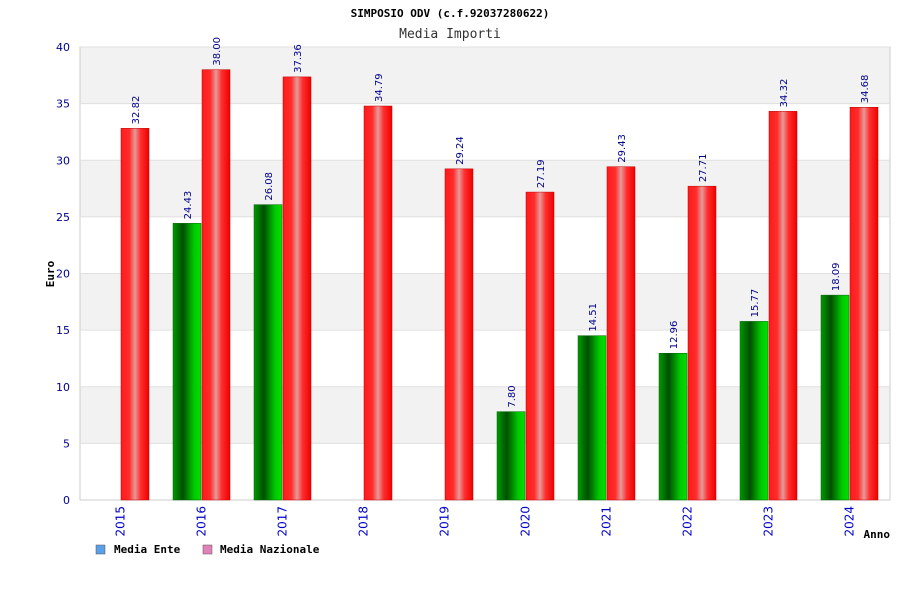 This screenshot has width=900, height=600. I want to click on x-tick-label: 2023, so click(769, 521).